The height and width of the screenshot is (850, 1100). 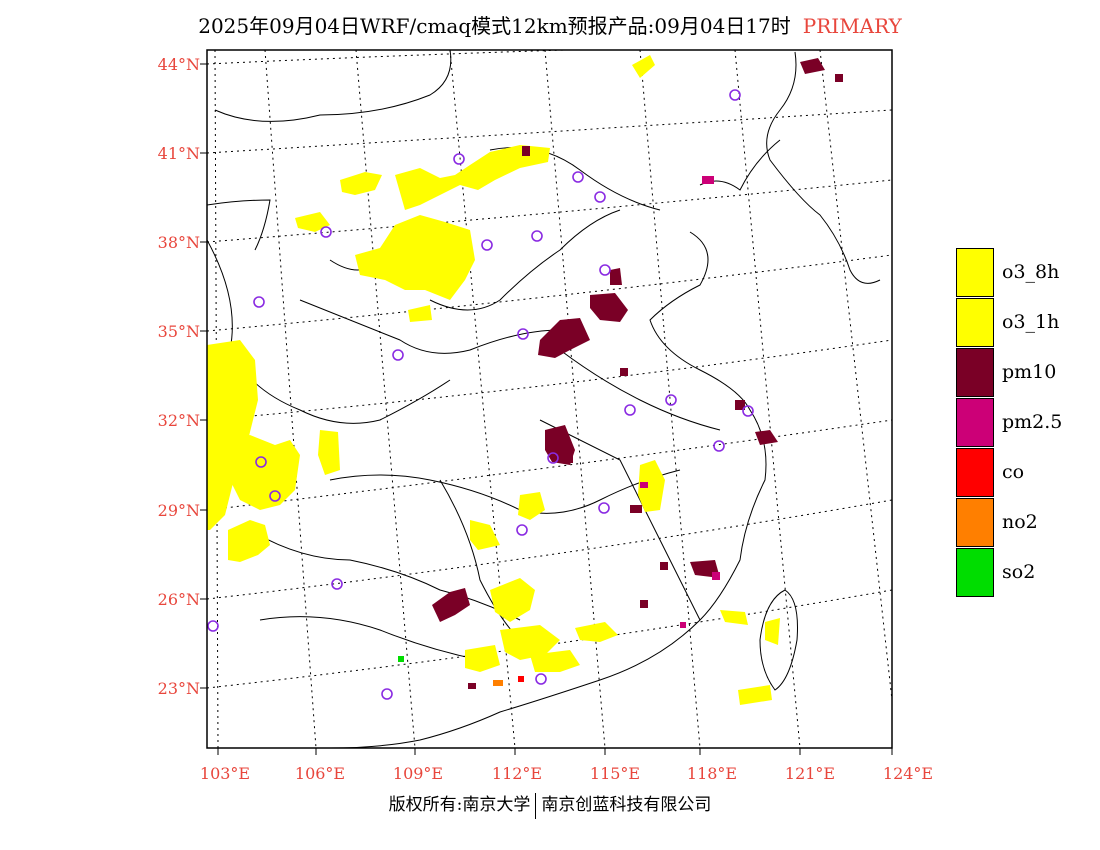 I want to click on lon-label-112: 112°E, so click(x=517, y=773).